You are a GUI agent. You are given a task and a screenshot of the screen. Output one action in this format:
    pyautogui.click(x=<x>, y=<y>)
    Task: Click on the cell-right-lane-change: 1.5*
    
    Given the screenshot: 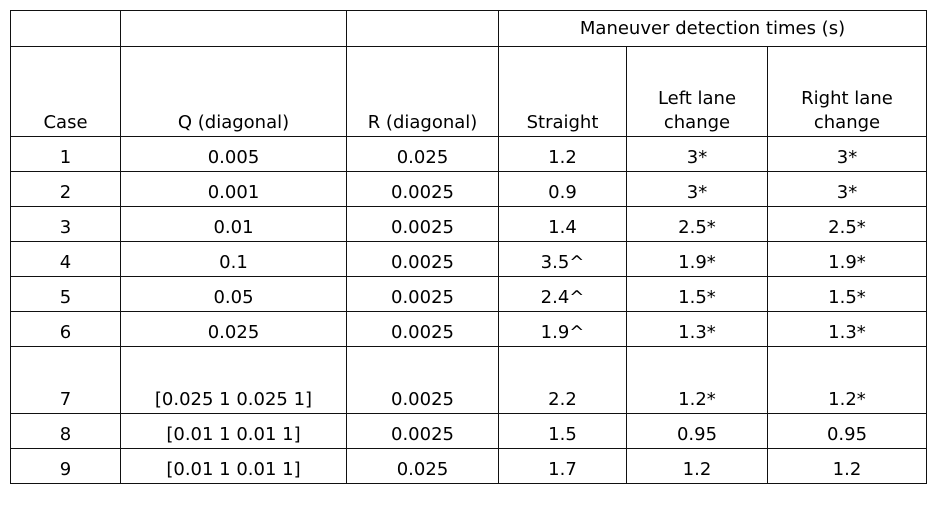 What is the action you would take?
    pyautogui.click(x=847, y=294)
    